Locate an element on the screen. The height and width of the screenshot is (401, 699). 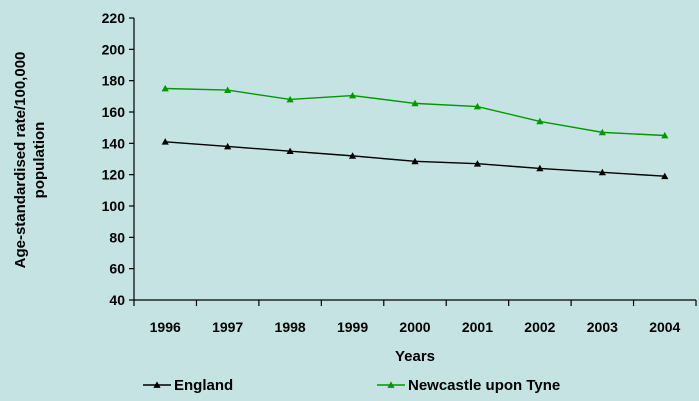
x-axis: 1996 1997 1998 1999 2000 2001 2002 2003 2004 is located at coordinates (415, 317).